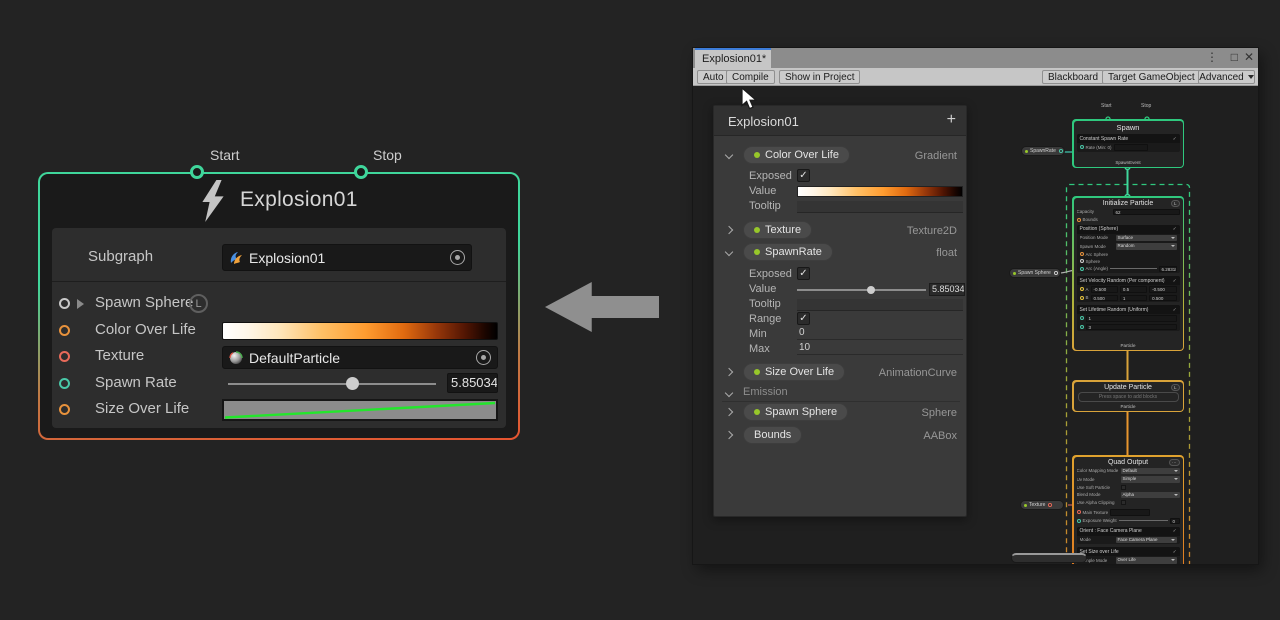 The image size is (1280, 620). I want to click on spawn-event-output: SpawnEvent, so click(1128, 162).